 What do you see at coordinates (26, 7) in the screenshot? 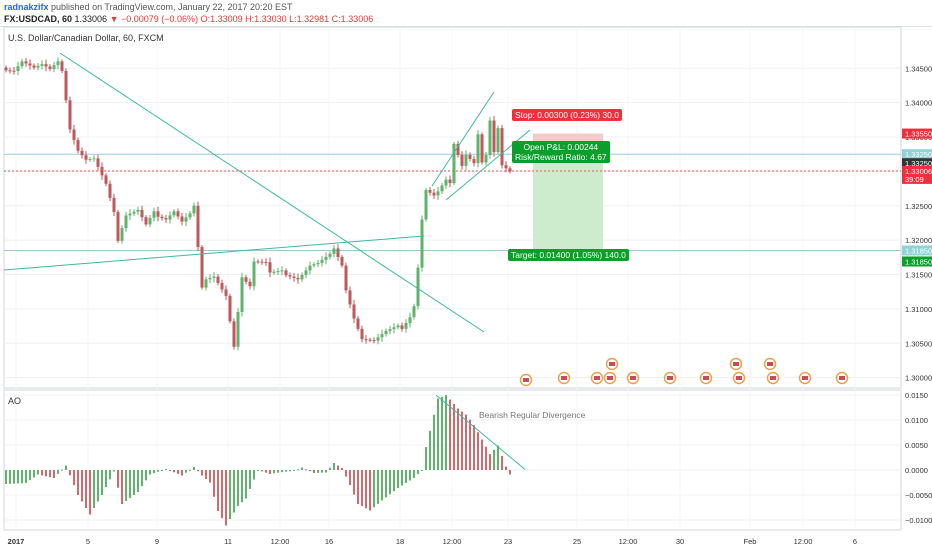
I see `author-link: radnakzifx` at bounding box center [26, 7].